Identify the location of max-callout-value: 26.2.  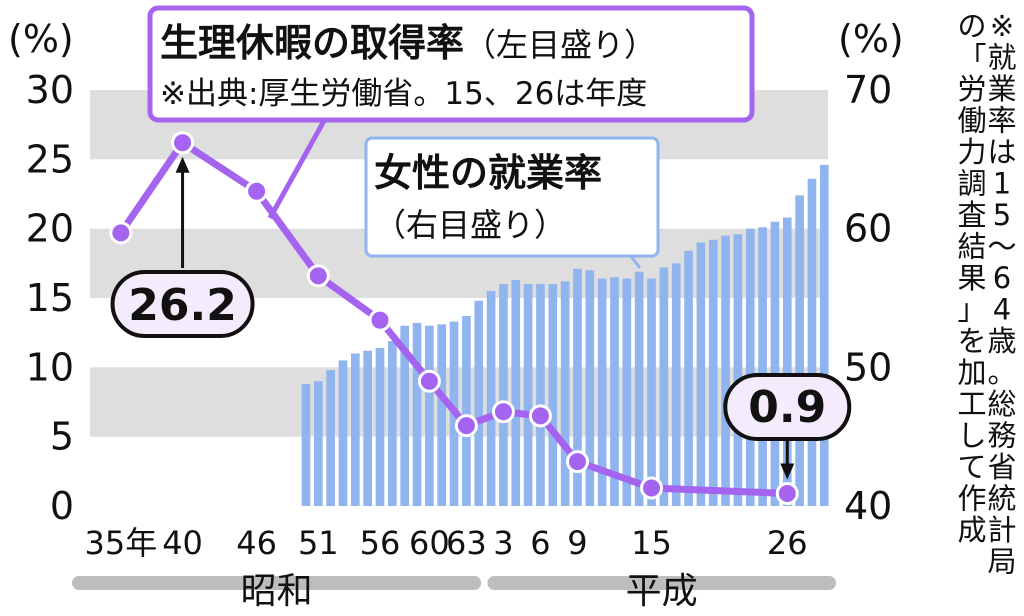
(182, 305).